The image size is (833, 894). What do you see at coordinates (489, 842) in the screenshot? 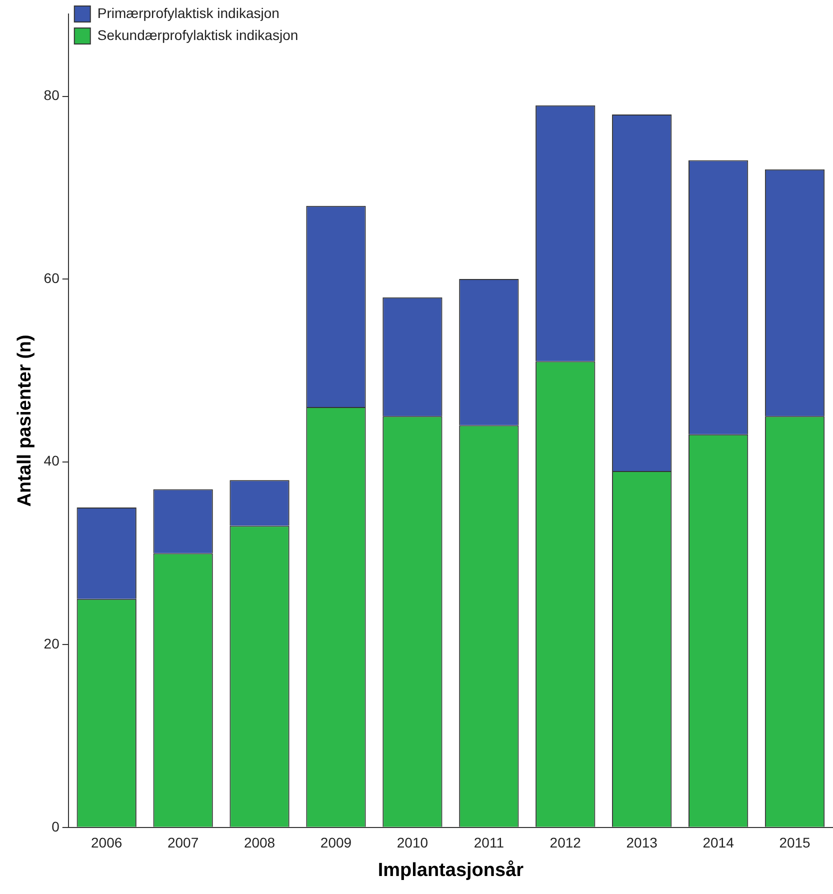
I see `x-tick-label: 2011` at bounding box center [489, 842].